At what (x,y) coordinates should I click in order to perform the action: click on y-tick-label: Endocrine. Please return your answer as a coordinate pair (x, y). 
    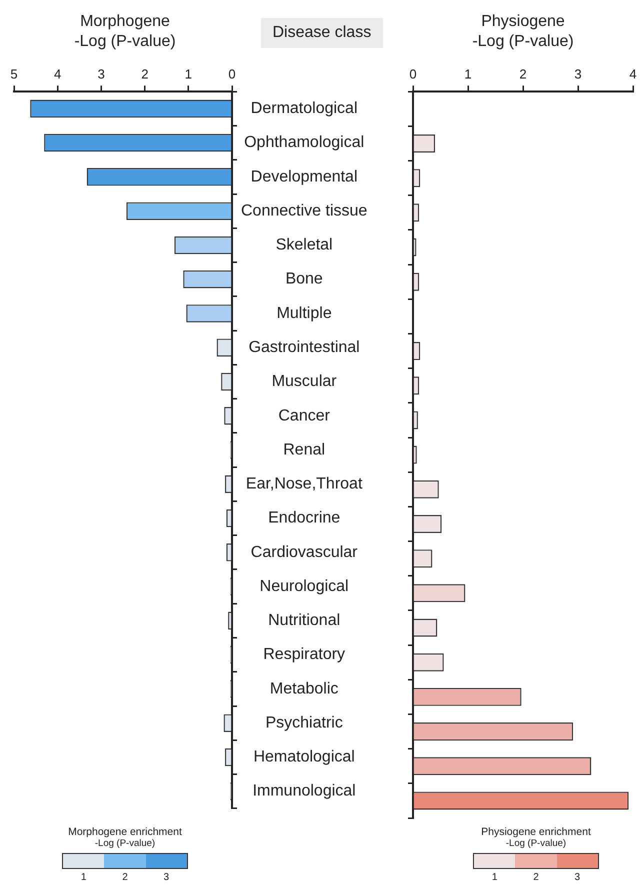
    Looking at the image, I should click on (304, 518).